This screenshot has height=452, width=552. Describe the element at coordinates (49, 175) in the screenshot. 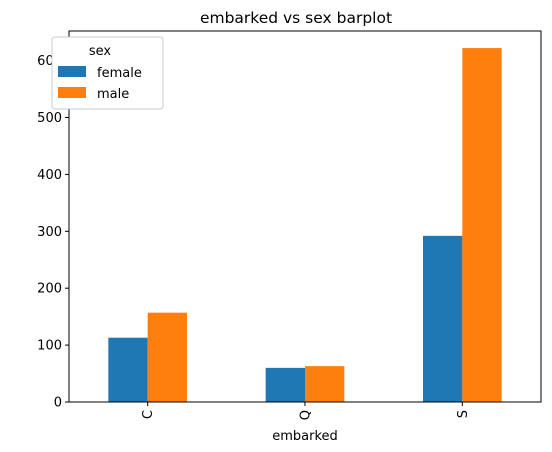

I see `y-tick-label: 400` at that location.